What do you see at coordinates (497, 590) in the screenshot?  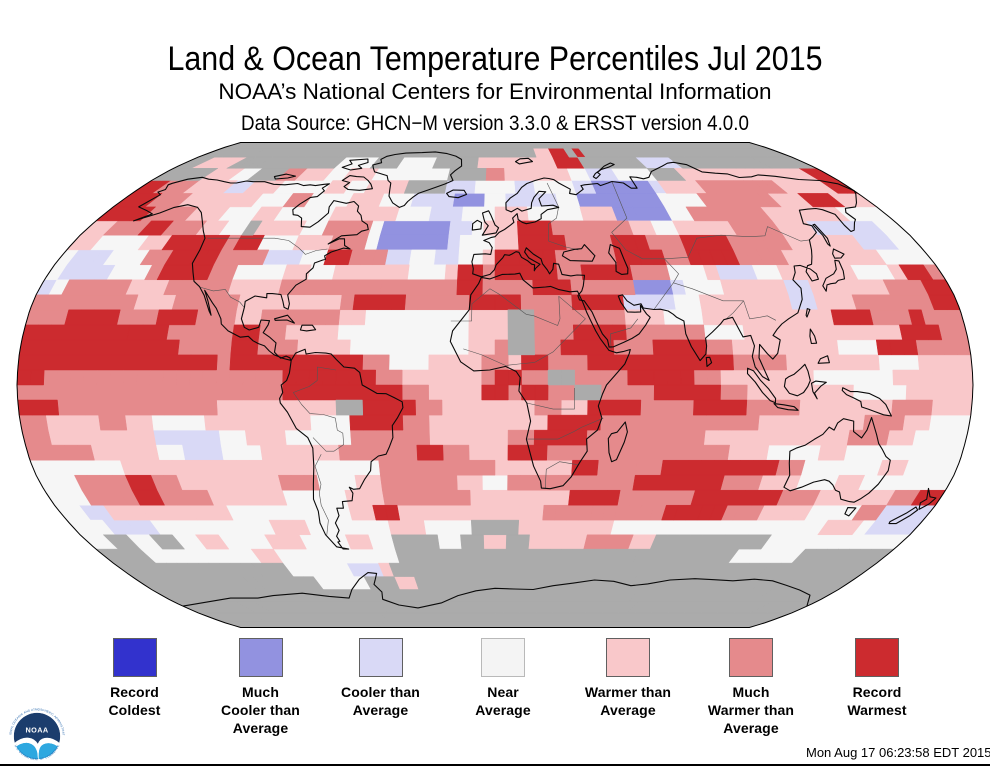 I see `coastline-antarctica` at bounding box center [497, 590].